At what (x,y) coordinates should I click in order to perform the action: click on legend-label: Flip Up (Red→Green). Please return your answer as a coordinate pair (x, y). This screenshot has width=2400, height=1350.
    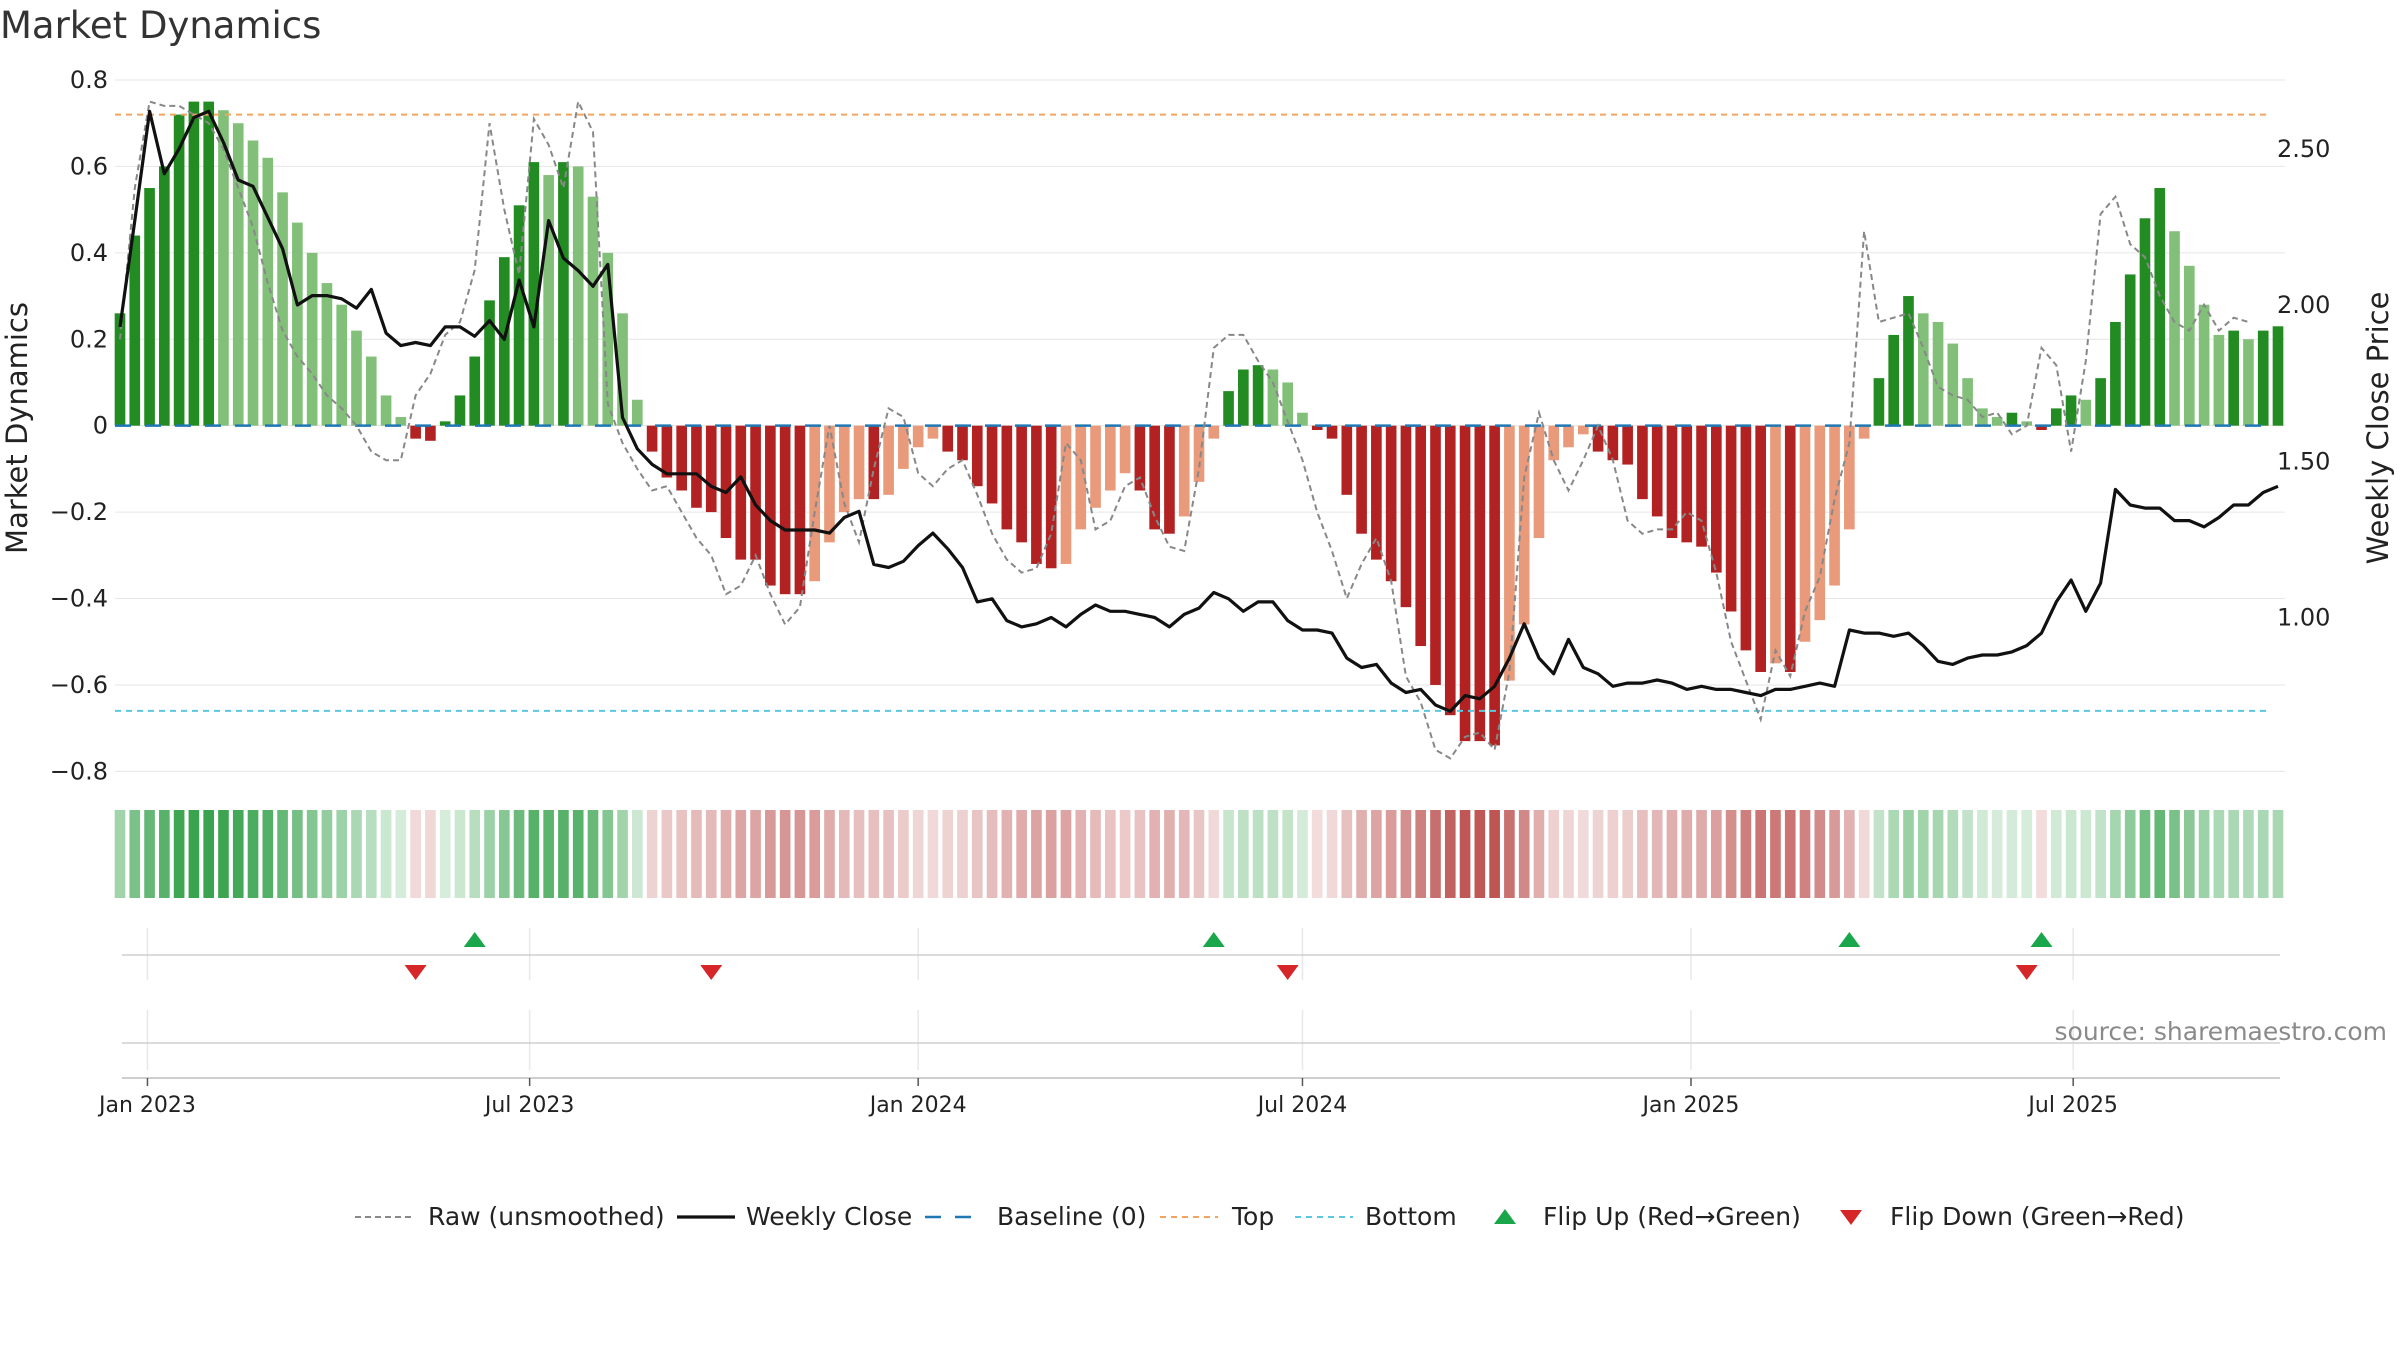
    Looking at the image, I should click on (1672, 1216).